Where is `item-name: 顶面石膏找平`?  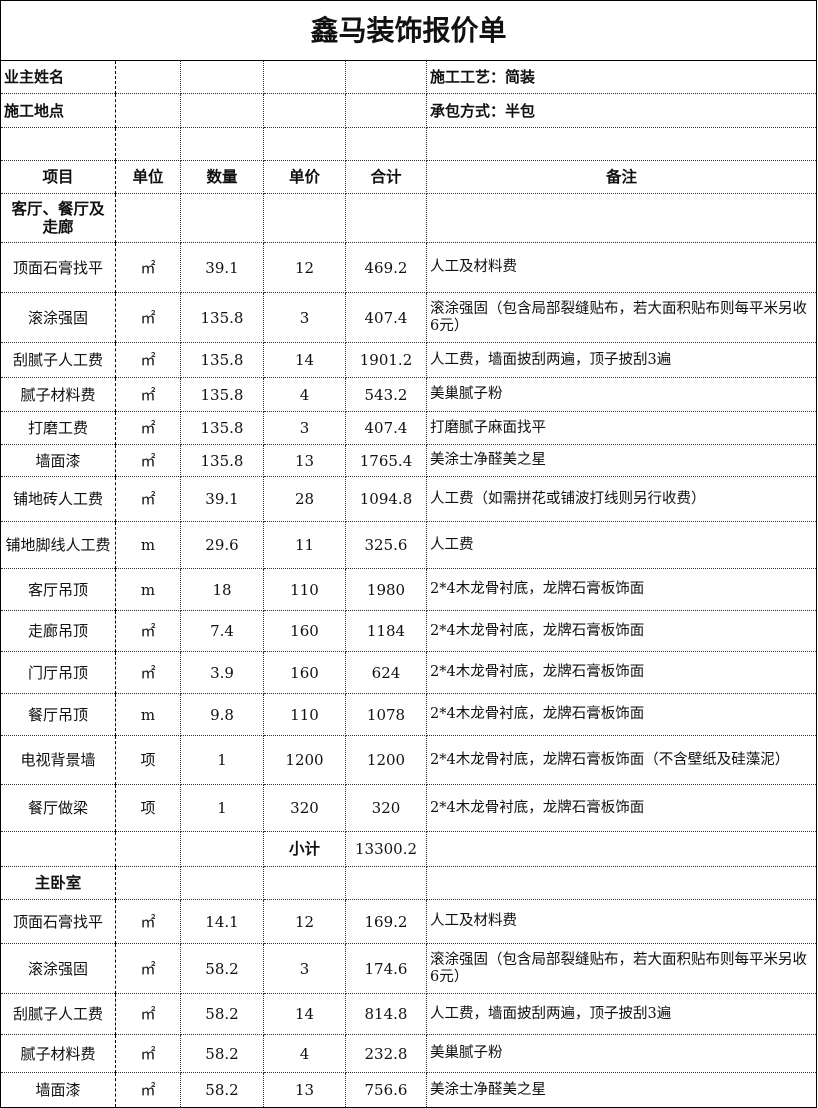
item-name: 顶面石膏找平 is located at coordinates (58, 267).